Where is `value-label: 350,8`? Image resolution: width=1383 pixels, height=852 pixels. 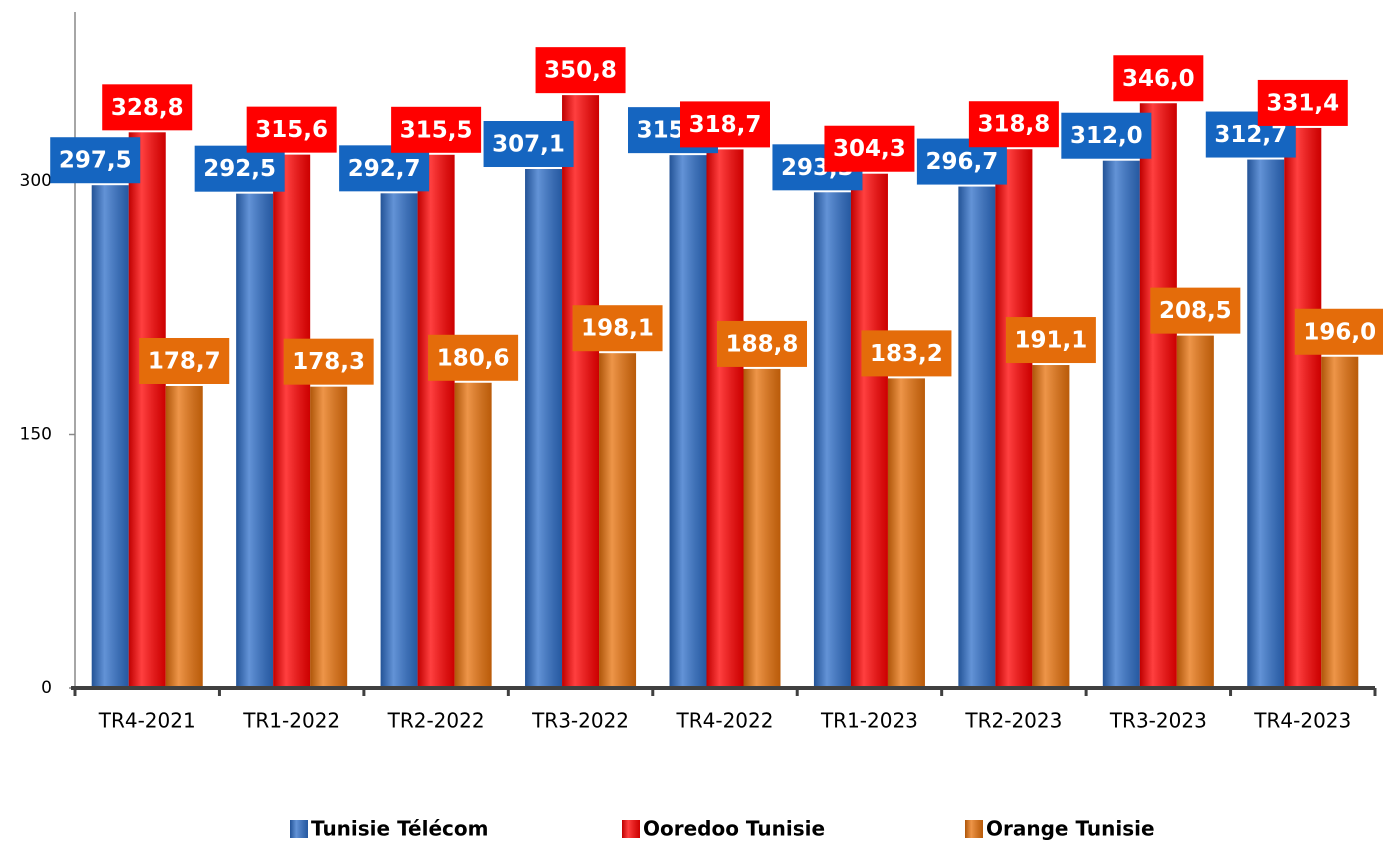
value-label: 350,8 is located at coordinates (580, 71).